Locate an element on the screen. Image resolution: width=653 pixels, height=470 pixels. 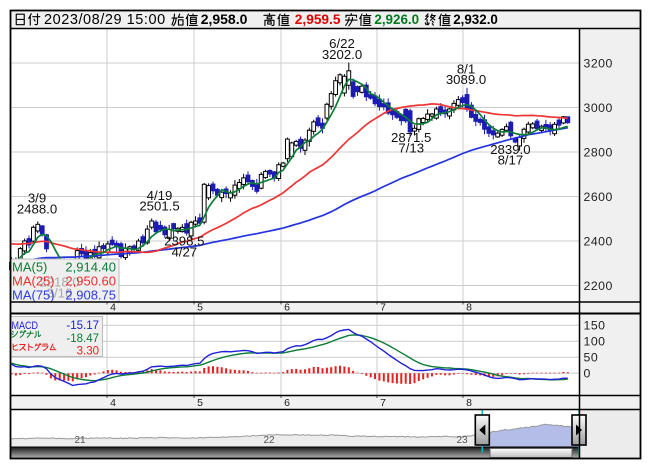
svg-text: MACD is located at coordinates (25, 326).